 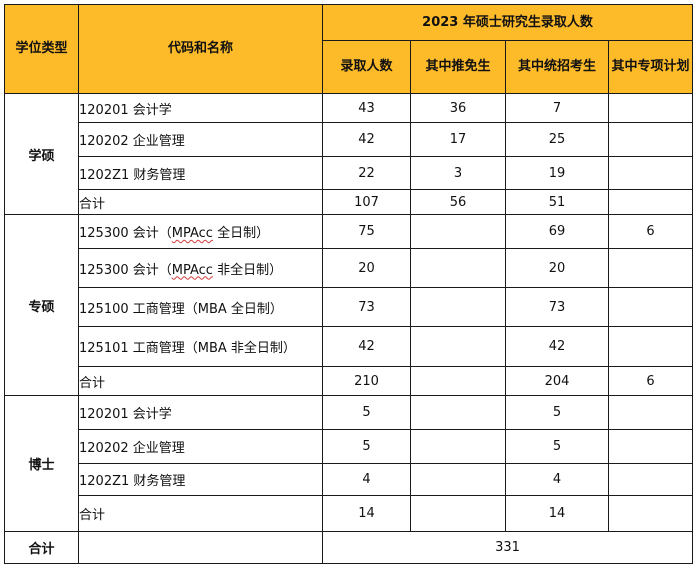 I want to click on table-row: 125100 工商管理（MBA 全日制） 73 73, so click(x=349, y=307).